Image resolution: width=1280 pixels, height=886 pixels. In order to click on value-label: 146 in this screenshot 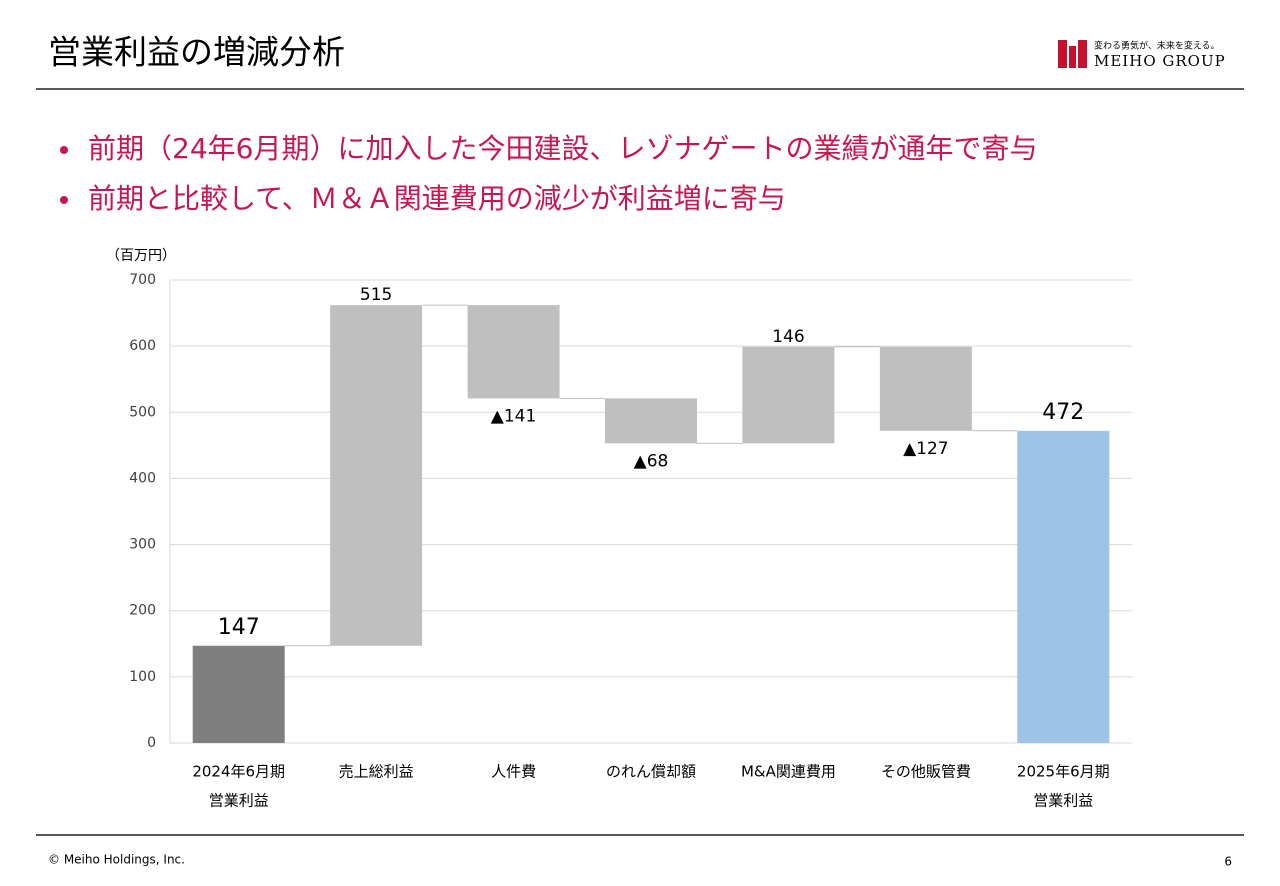, I will do `click(788, 337)`.